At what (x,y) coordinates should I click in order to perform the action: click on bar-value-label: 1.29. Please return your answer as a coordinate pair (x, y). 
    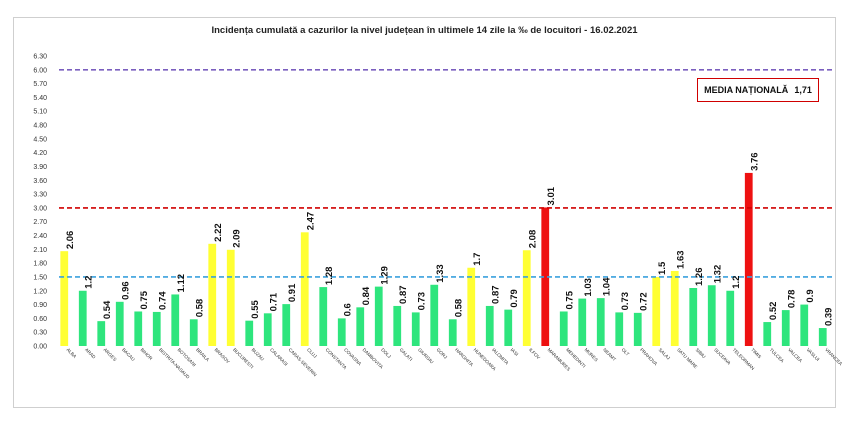
    Looking at the image, I should click on (385, 275).